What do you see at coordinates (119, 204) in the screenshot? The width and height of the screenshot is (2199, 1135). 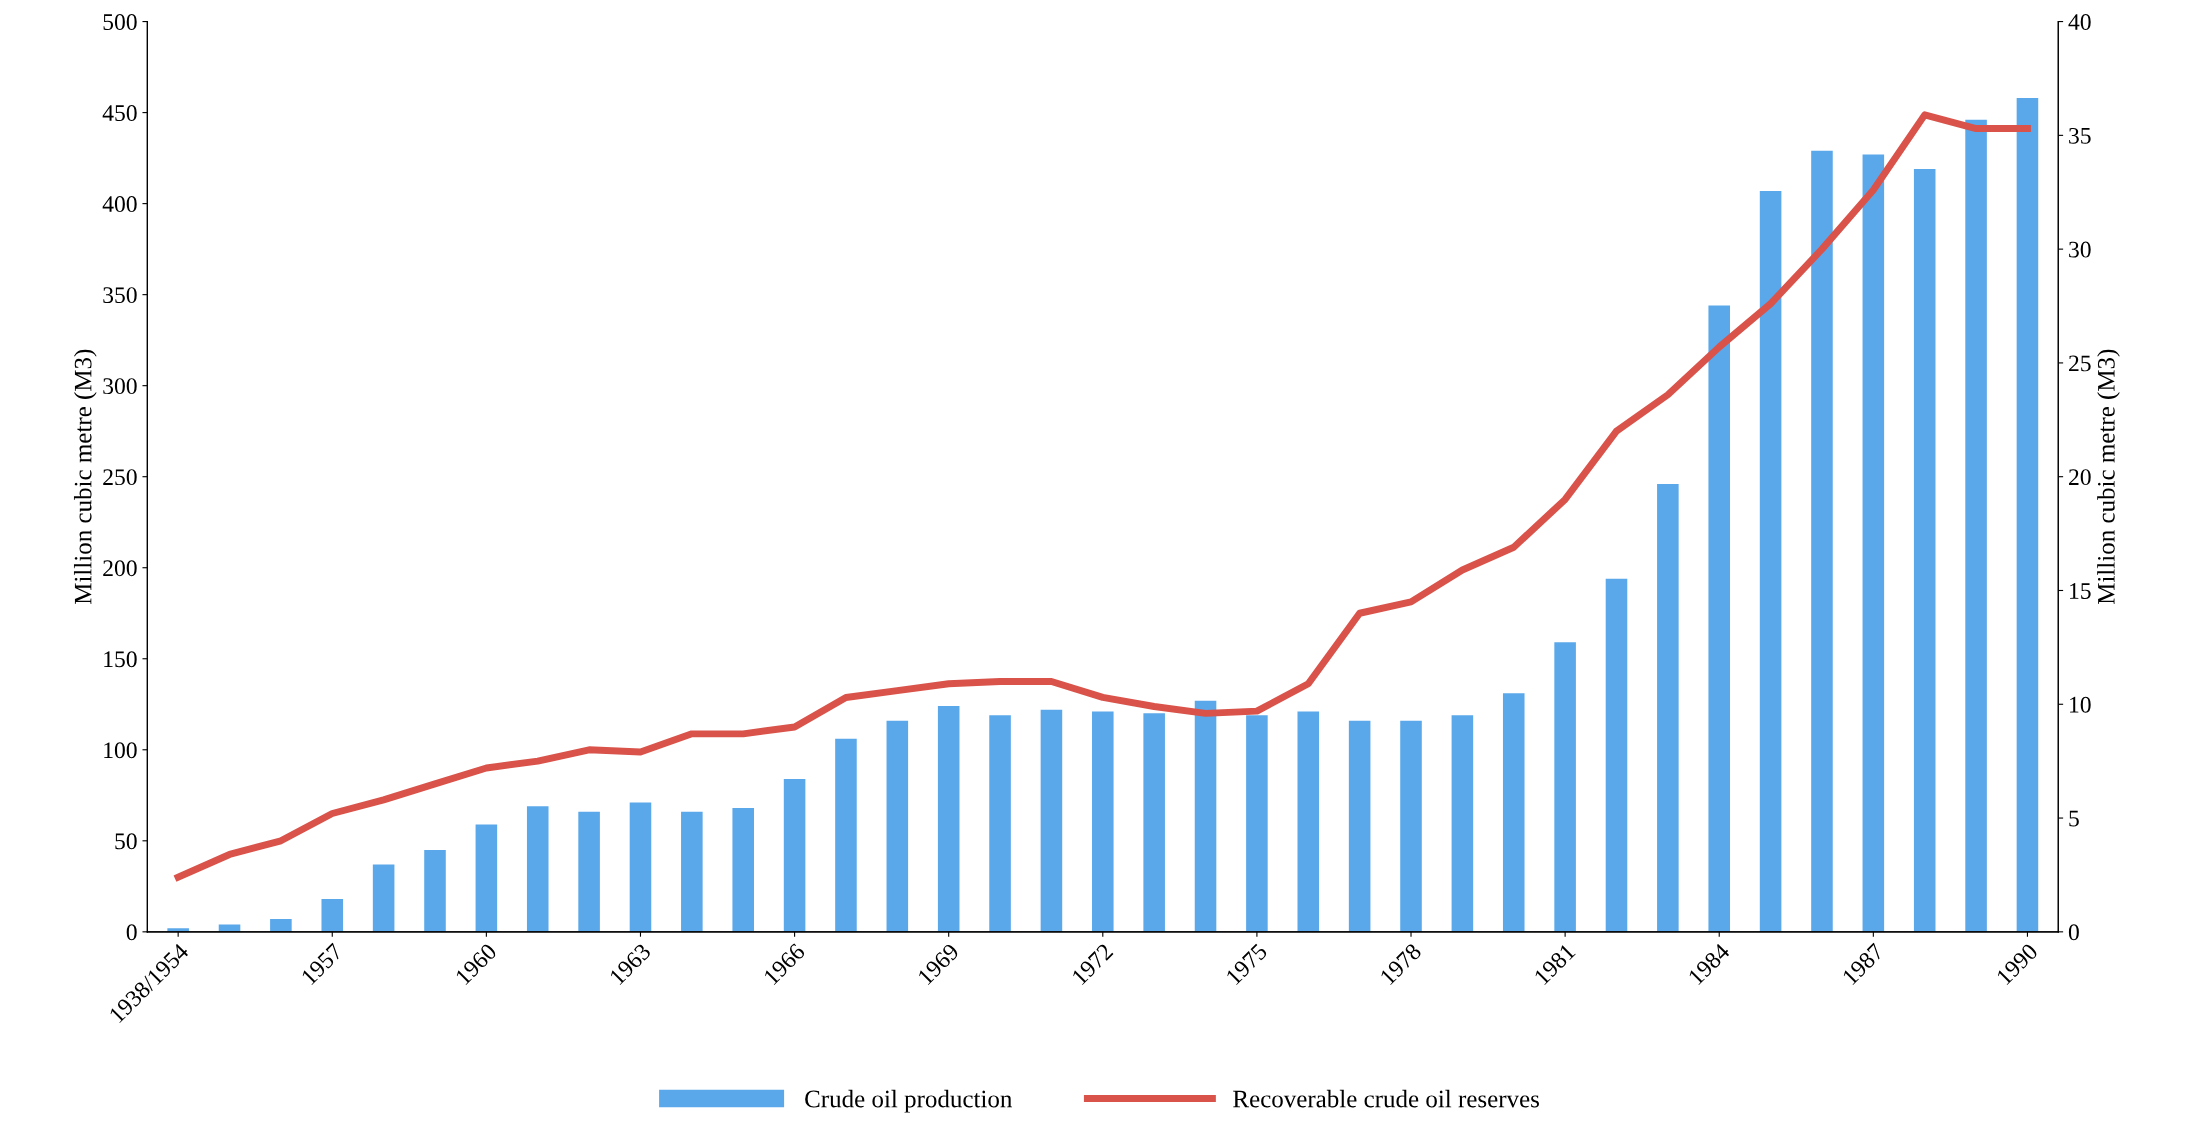 I see `y-tick-label: 400` at bounding box center [119, 204].